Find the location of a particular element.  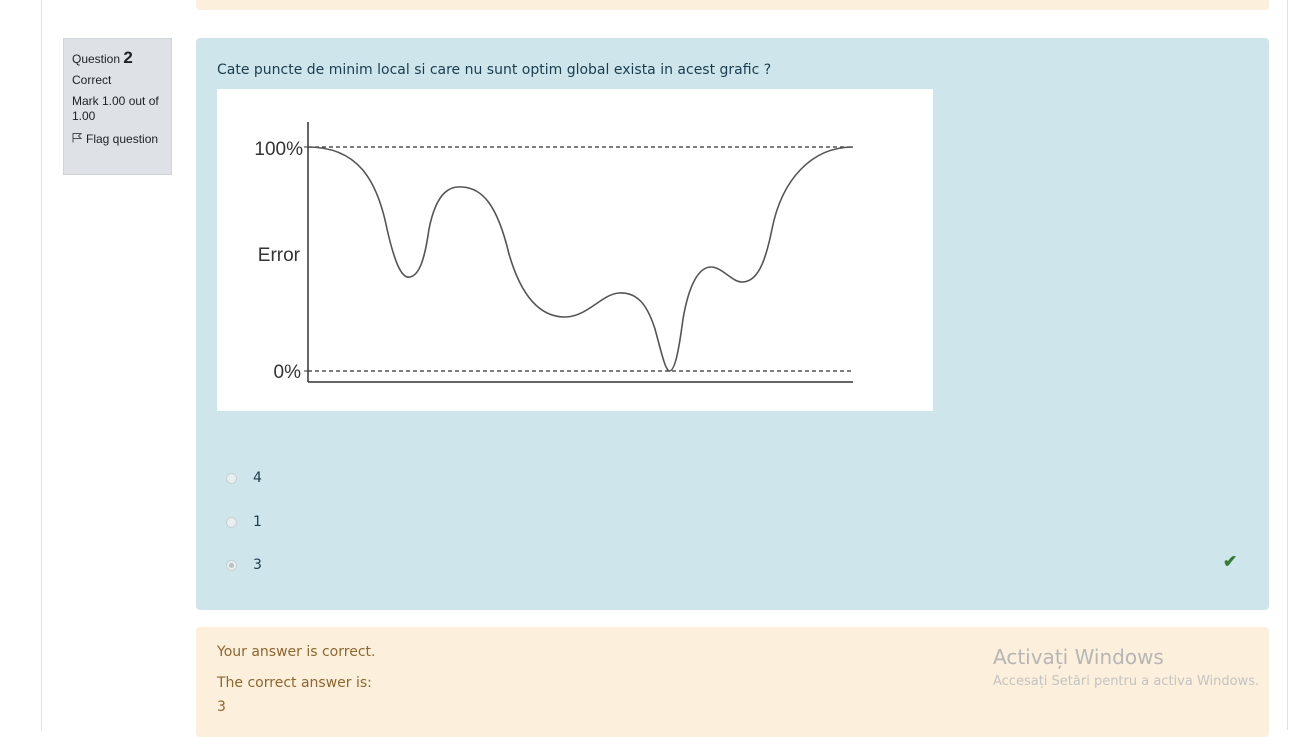

activation-watermark-subtitle: Accesați Setări pentru a activa Windows. is located at coordinates (1126, 681).